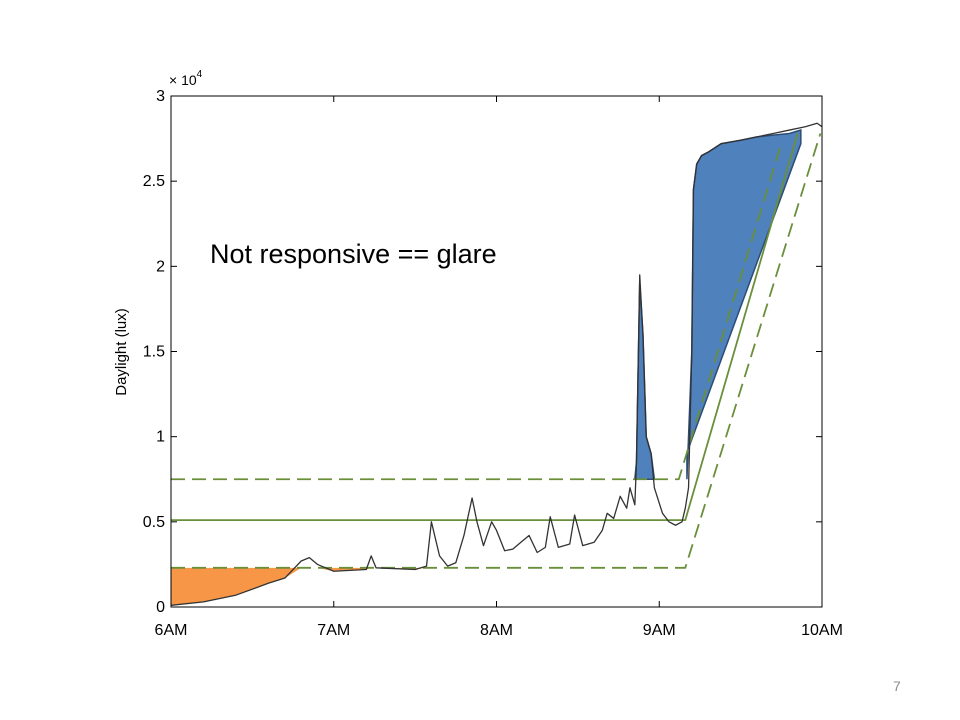 The height and width of the screenshot is (720, 960). I want to click on shaded-region-below-lower-threshold, so click(298, 586).